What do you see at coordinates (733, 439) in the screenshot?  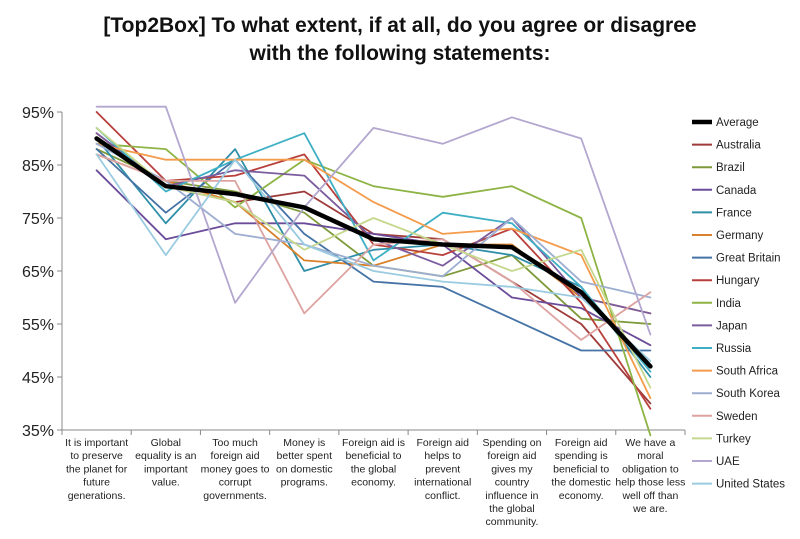 I see `legend-label: Turkey` at bounding box center [733, 439].